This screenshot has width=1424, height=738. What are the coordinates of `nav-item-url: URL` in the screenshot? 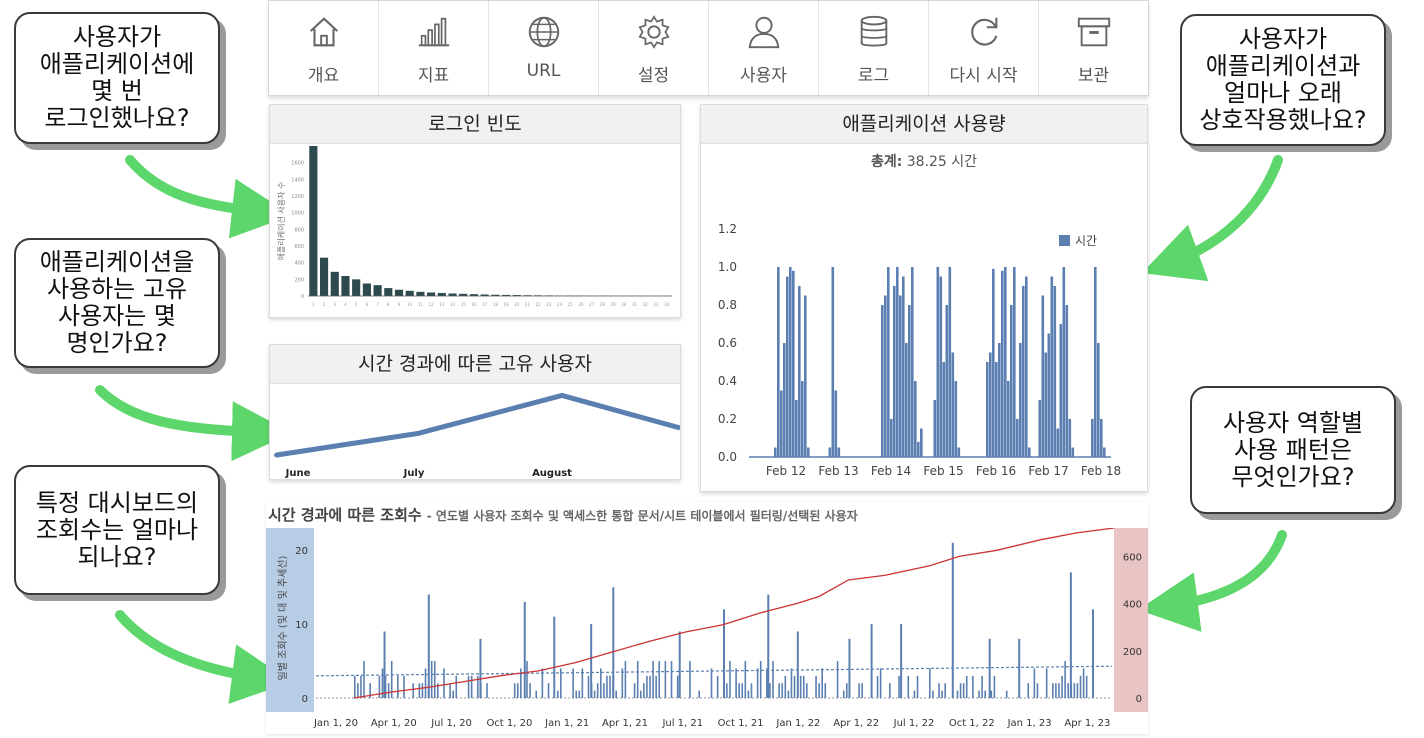 It's located at (544, 48).